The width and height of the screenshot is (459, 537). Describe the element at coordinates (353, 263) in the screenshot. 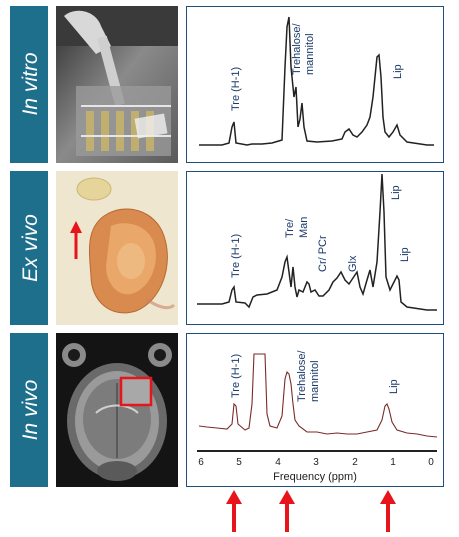

I see `peak-label-glx: Glx` at that location.